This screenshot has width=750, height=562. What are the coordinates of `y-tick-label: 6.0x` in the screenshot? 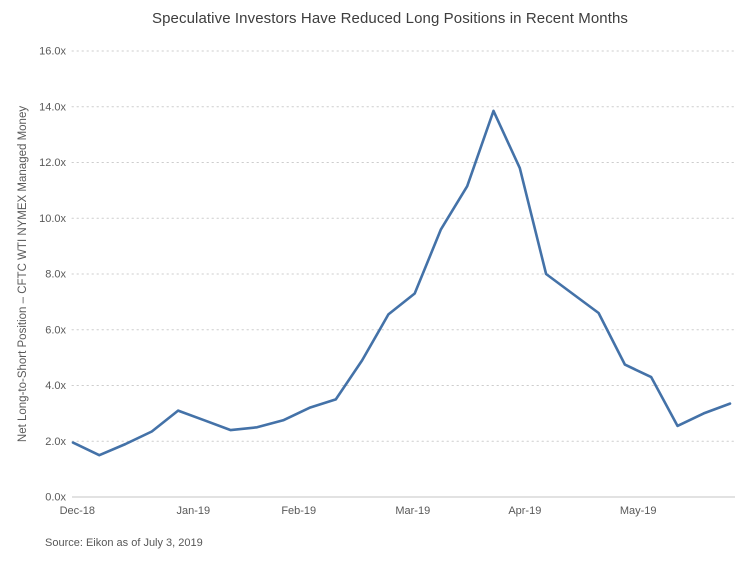 It's located at (55, 330).